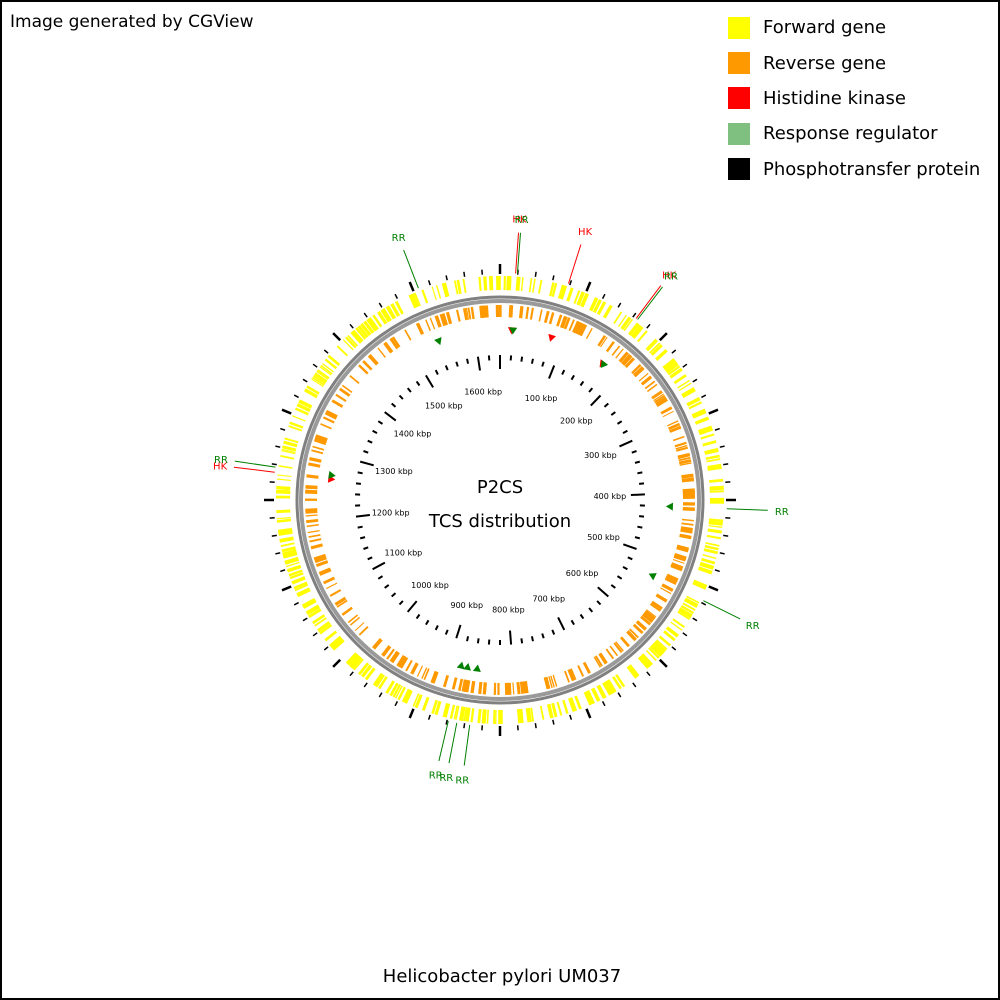  What do you see at coordinates (872, 169) in the screenshot?
I see `legend-label-phosphotransfer-protein: Phosphotransfer protein` at bounding box center [872, 169].